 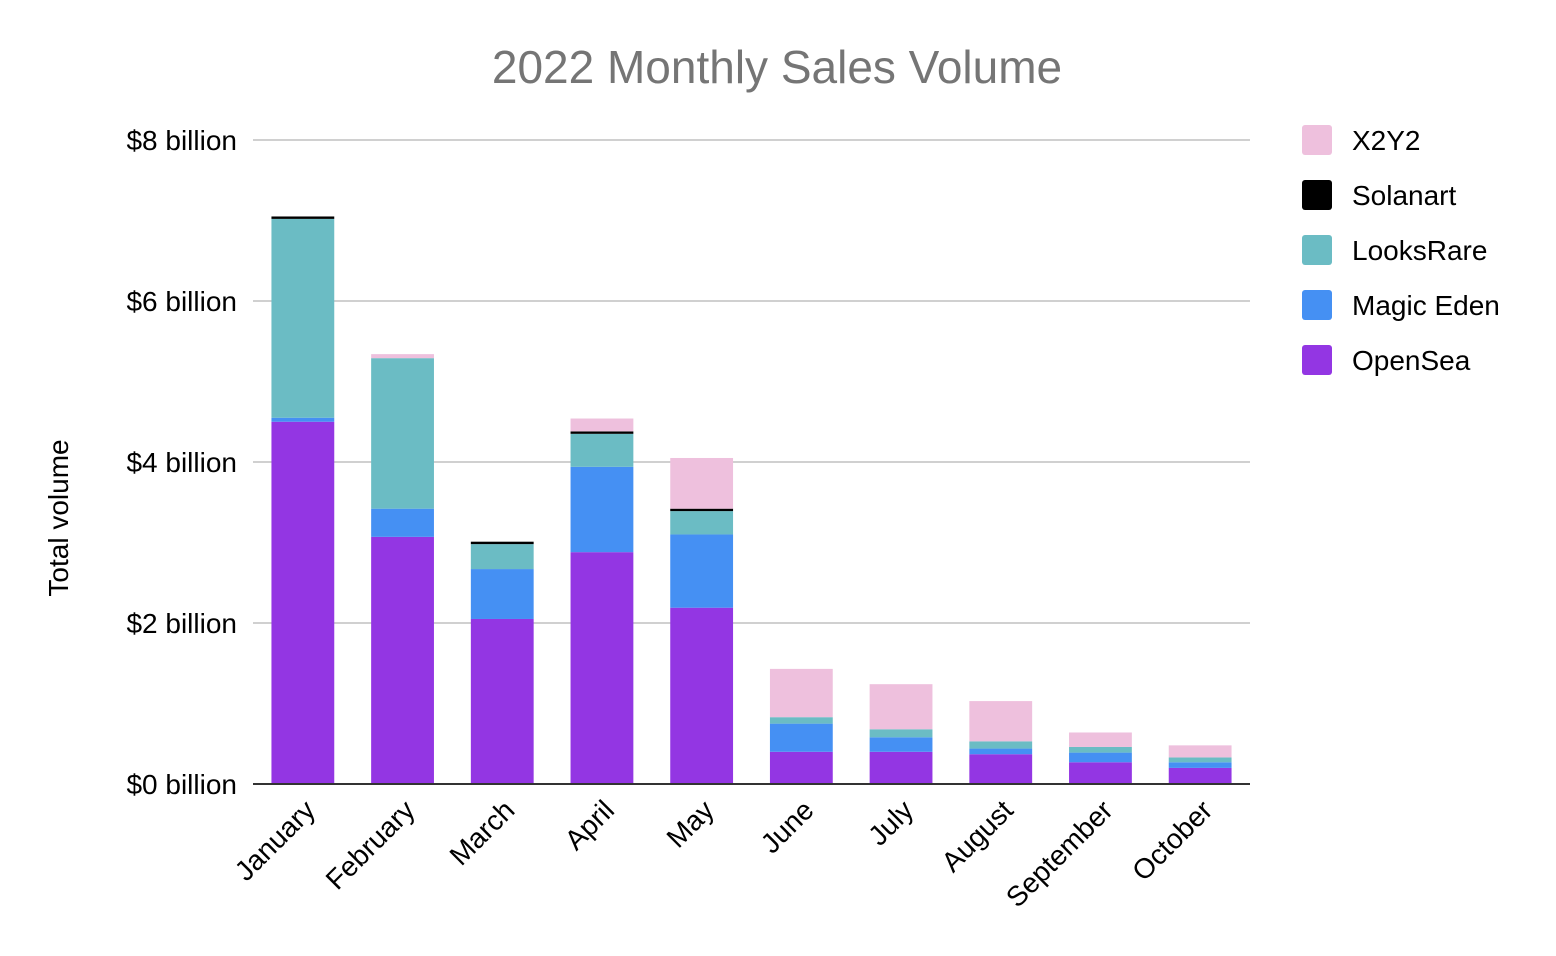 What do you see at coordinates (370, 844) in the screenshot?
I see `x-tick-label: February` at bounding box center [370, 844].